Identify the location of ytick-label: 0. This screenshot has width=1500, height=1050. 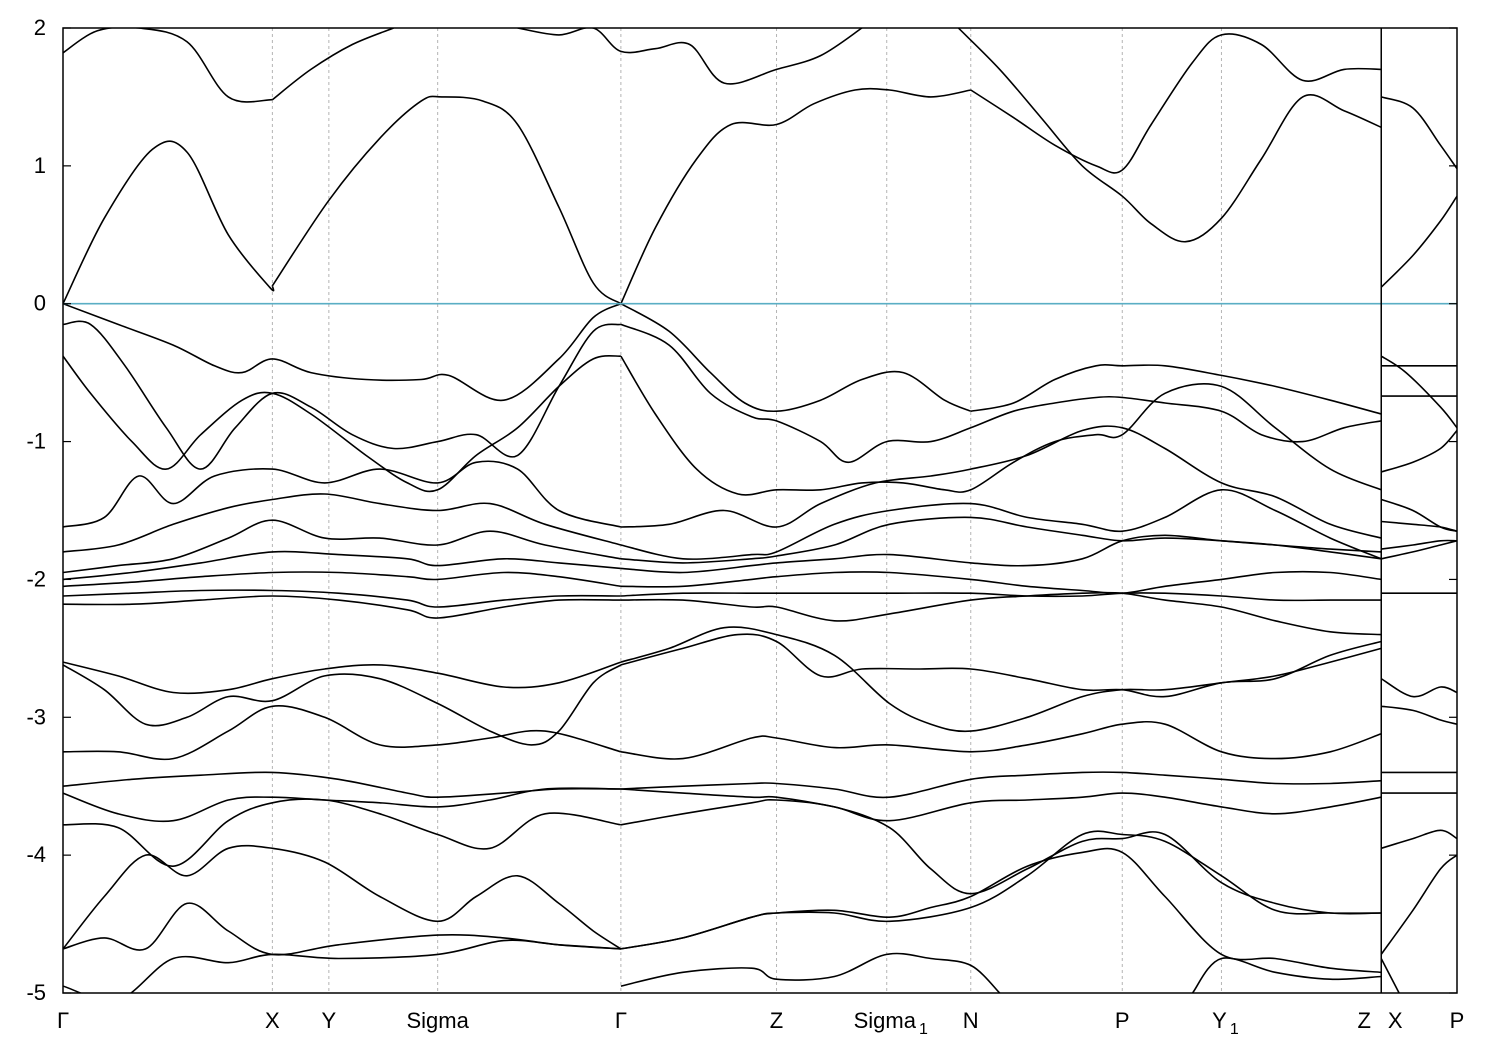
(40, 303).